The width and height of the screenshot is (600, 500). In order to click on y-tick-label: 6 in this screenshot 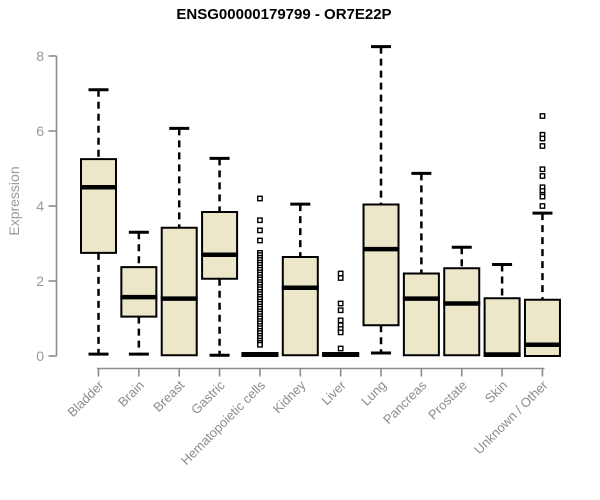, I will do `click(40, 131)`.